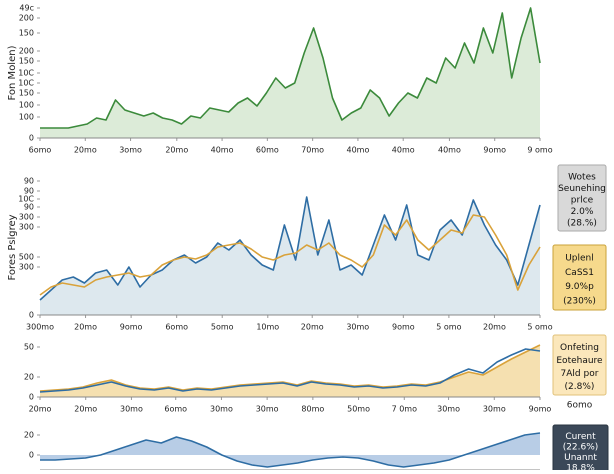 The width and height of the screenshot is (614, 474). I want to click on info-text: Onfeting, so click(579, 348).